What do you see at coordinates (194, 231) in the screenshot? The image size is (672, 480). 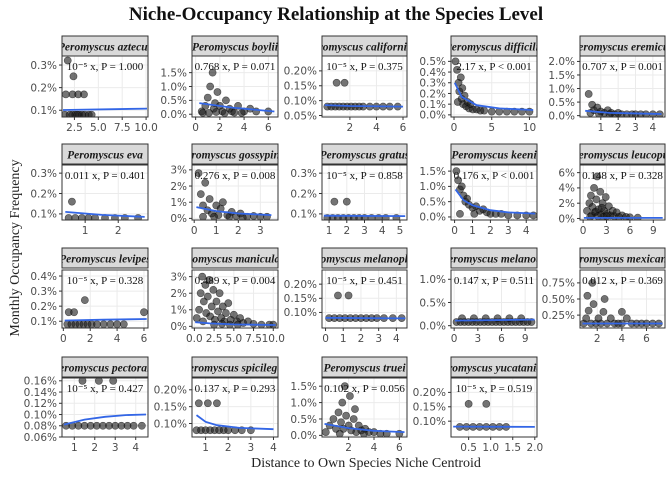 I see `facet-7-x-tick-label-1: 0` at bounding box center [194, 231].